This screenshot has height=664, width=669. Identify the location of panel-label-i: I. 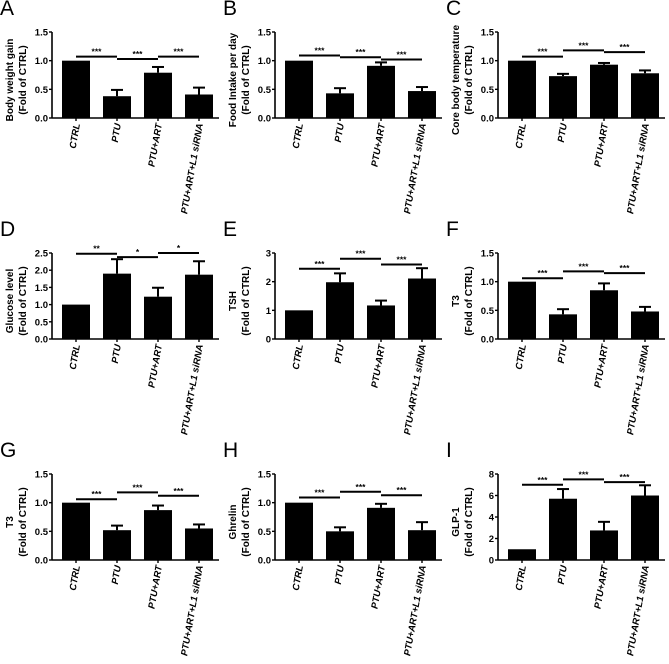
(449, 450).